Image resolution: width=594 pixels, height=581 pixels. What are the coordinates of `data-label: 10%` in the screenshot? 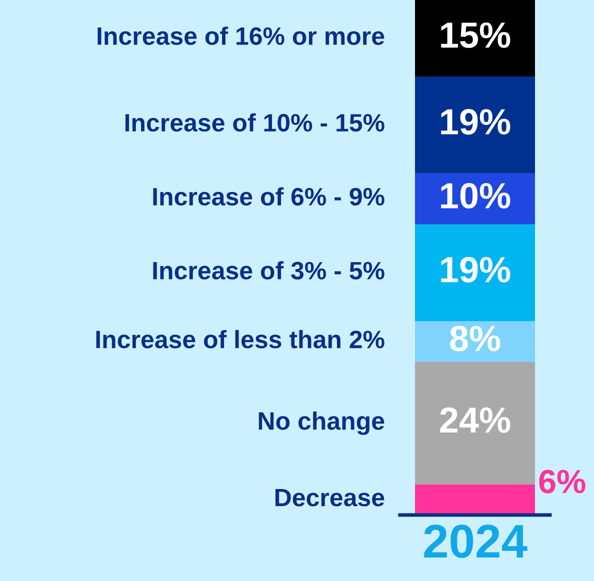 It's located at (475, 195).